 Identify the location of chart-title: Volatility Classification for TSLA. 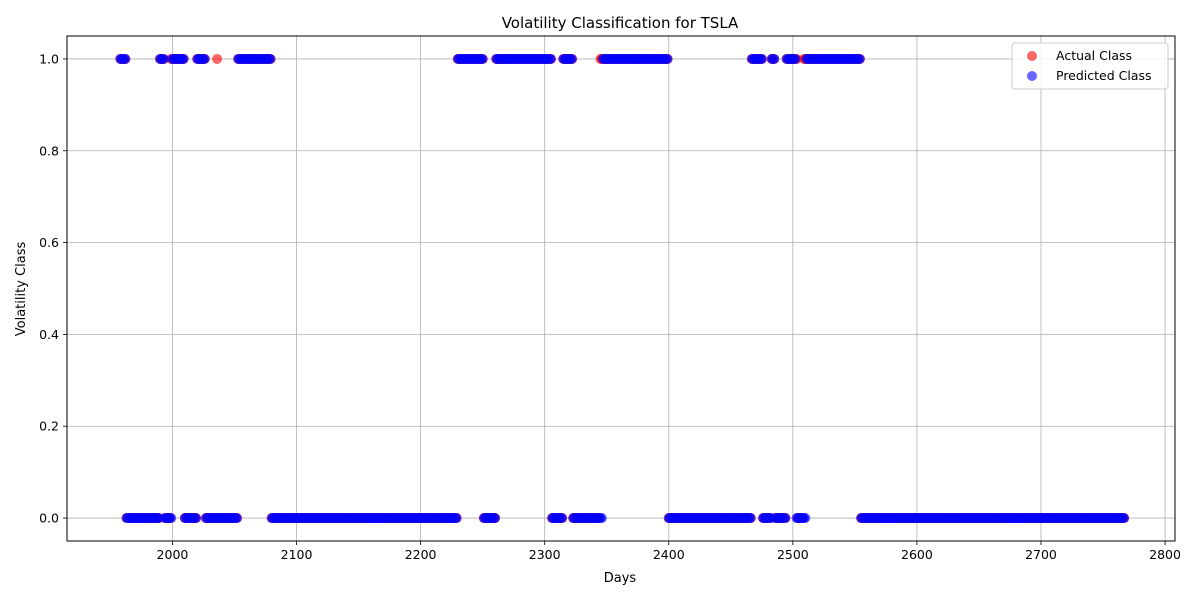
(620, 23).